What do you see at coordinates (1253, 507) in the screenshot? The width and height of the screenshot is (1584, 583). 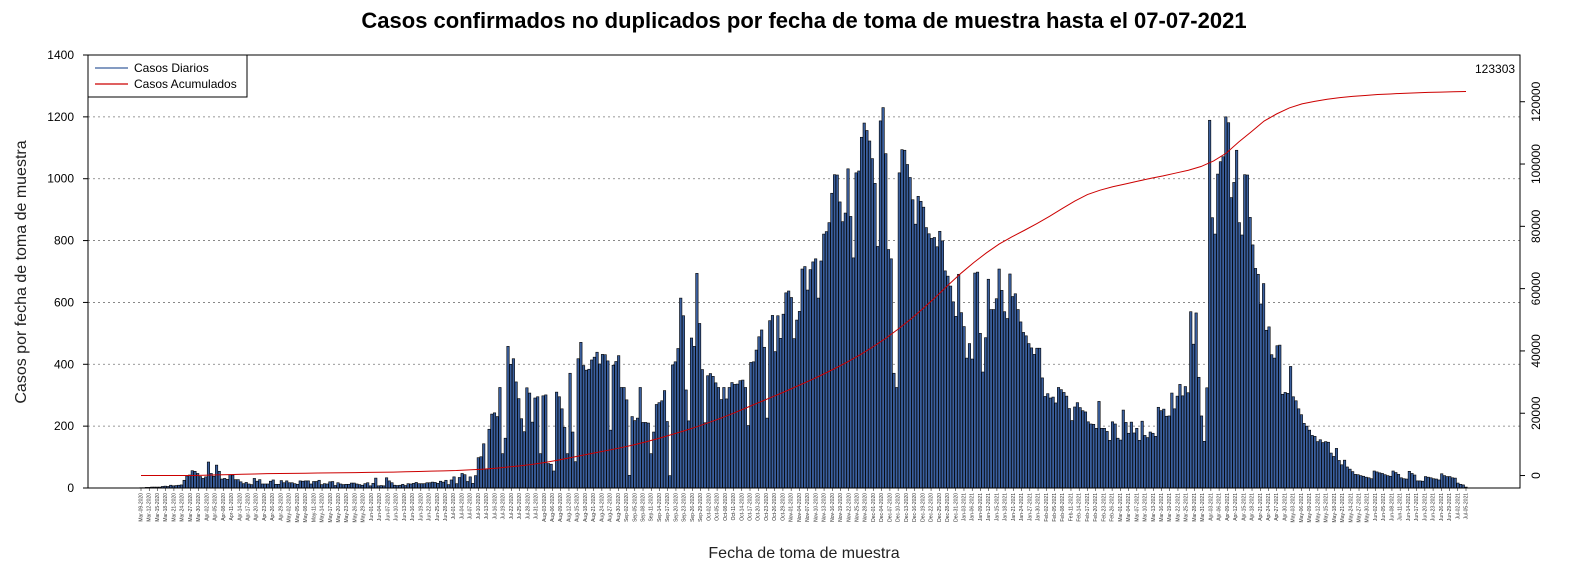 I see `x-tick-label: Apr-18-2021` at bounding box center [1253, 507].